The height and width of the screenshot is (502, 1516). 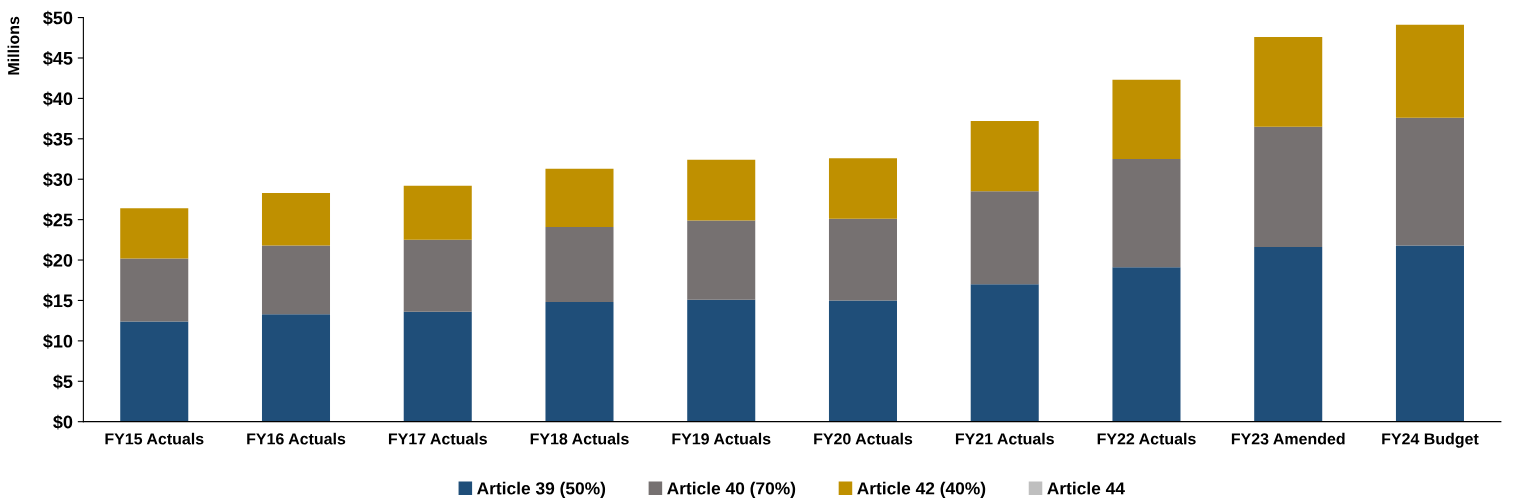 I want to click on legend-label: Article 44, so click(x=1086, y=488).